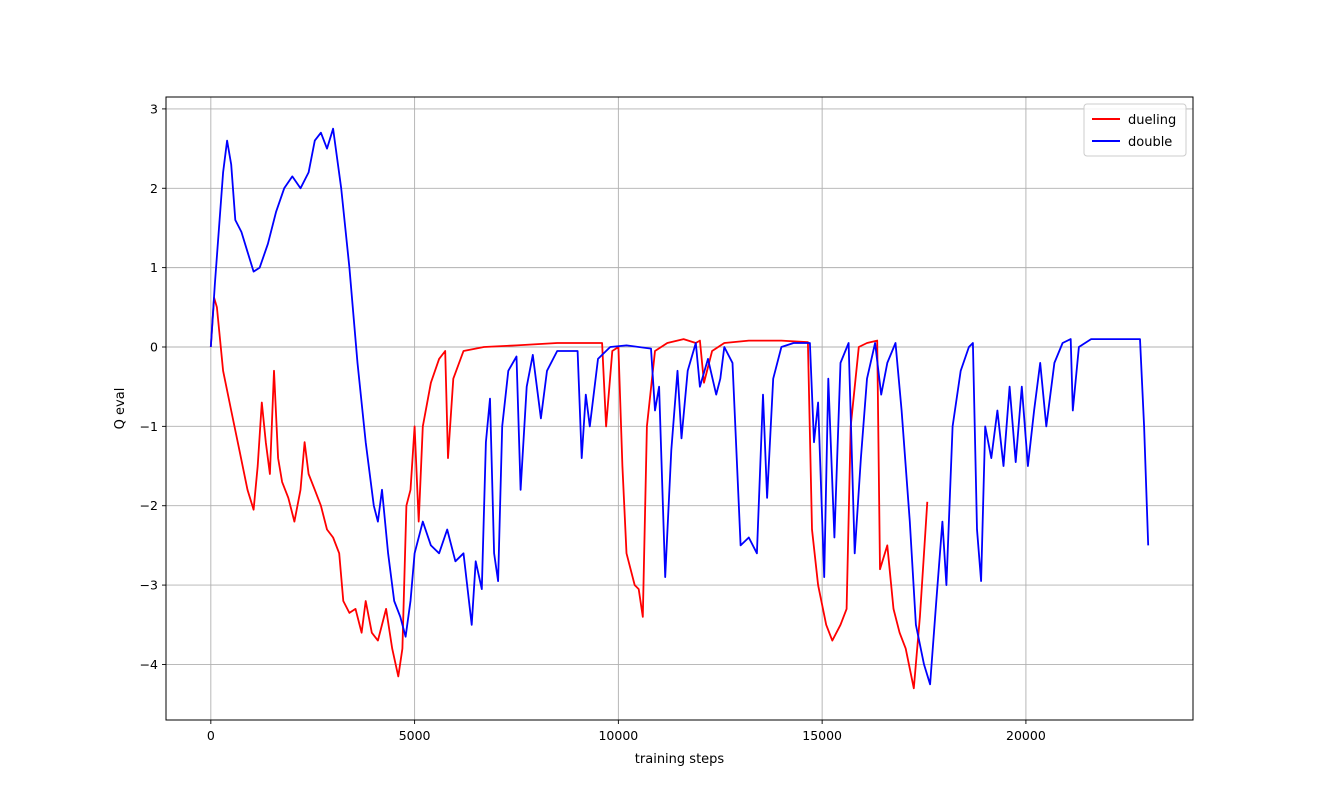  What do you see at coordinates (154, 108) in the screenshot?
I see `y-tick-label: 3` at bounding box center [154, 108].